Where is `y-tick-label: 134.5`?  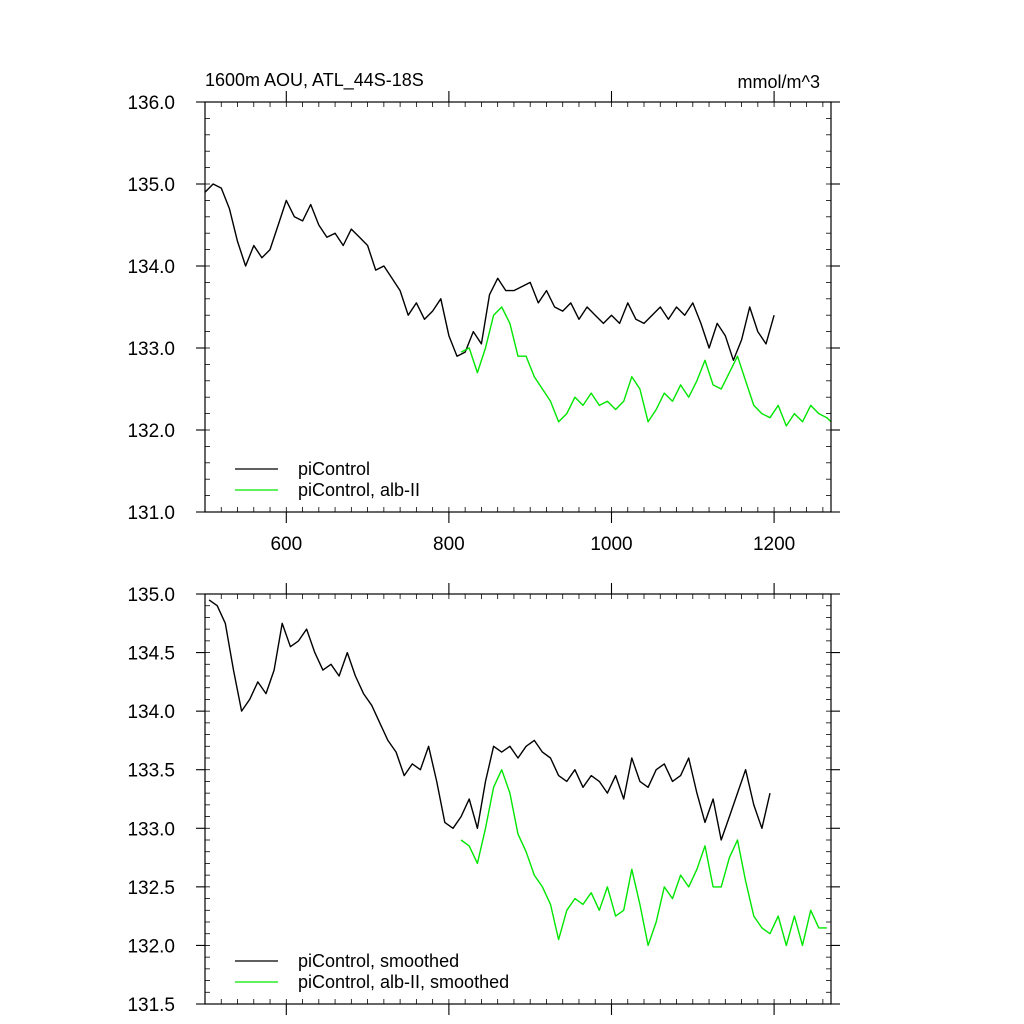
y-tick-label: 134.5 is located at coordinates (151, 654).